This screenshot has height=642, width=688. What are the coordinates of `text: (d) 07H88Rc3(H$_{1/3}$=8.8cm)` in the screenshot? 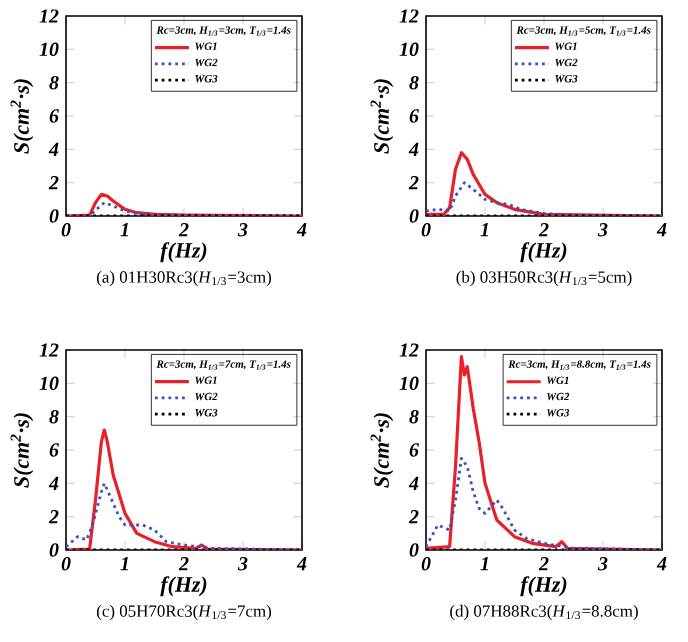 It's located at (544, 612).